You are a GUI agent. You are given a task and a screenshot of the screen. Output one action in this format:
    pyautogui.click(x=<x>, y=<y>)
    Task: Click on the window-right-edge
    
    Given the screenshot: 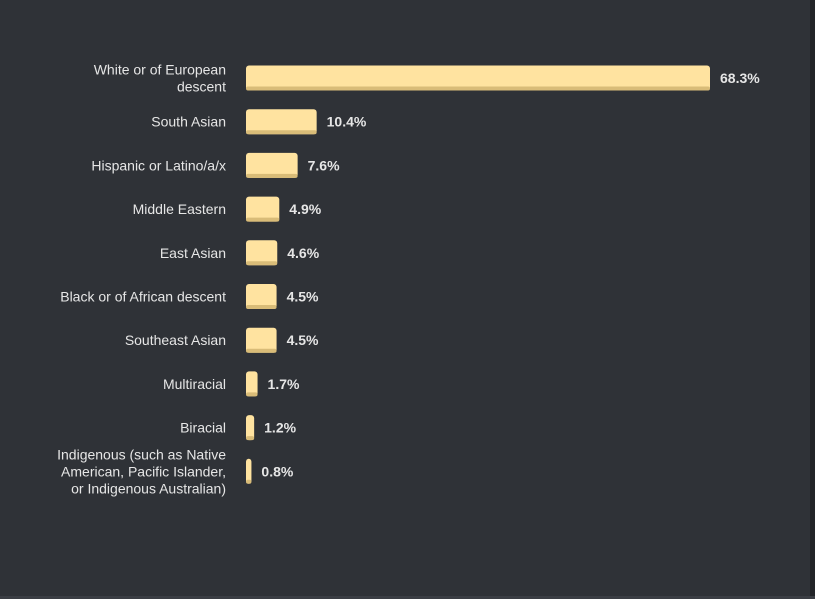 What is the action you would take?
    pyautogui.click(x=812, y=299)
    